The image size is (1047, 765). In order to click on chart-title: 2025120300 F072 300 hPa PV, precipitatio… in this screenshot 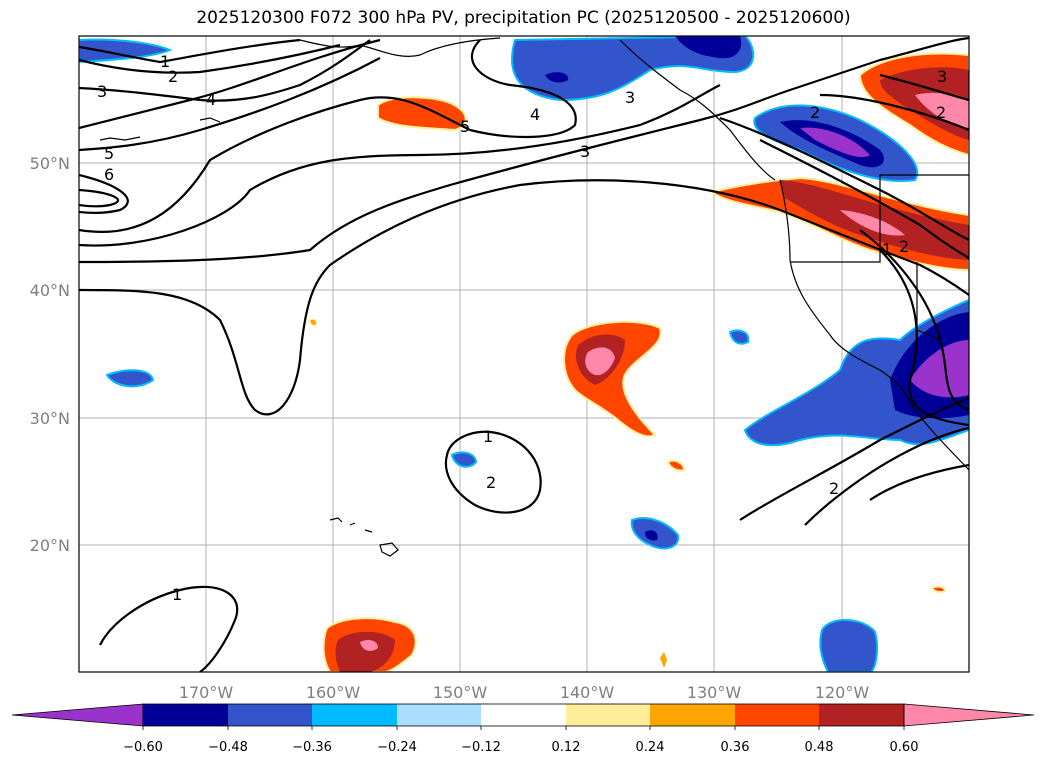, I will do `click(523, 18)`.